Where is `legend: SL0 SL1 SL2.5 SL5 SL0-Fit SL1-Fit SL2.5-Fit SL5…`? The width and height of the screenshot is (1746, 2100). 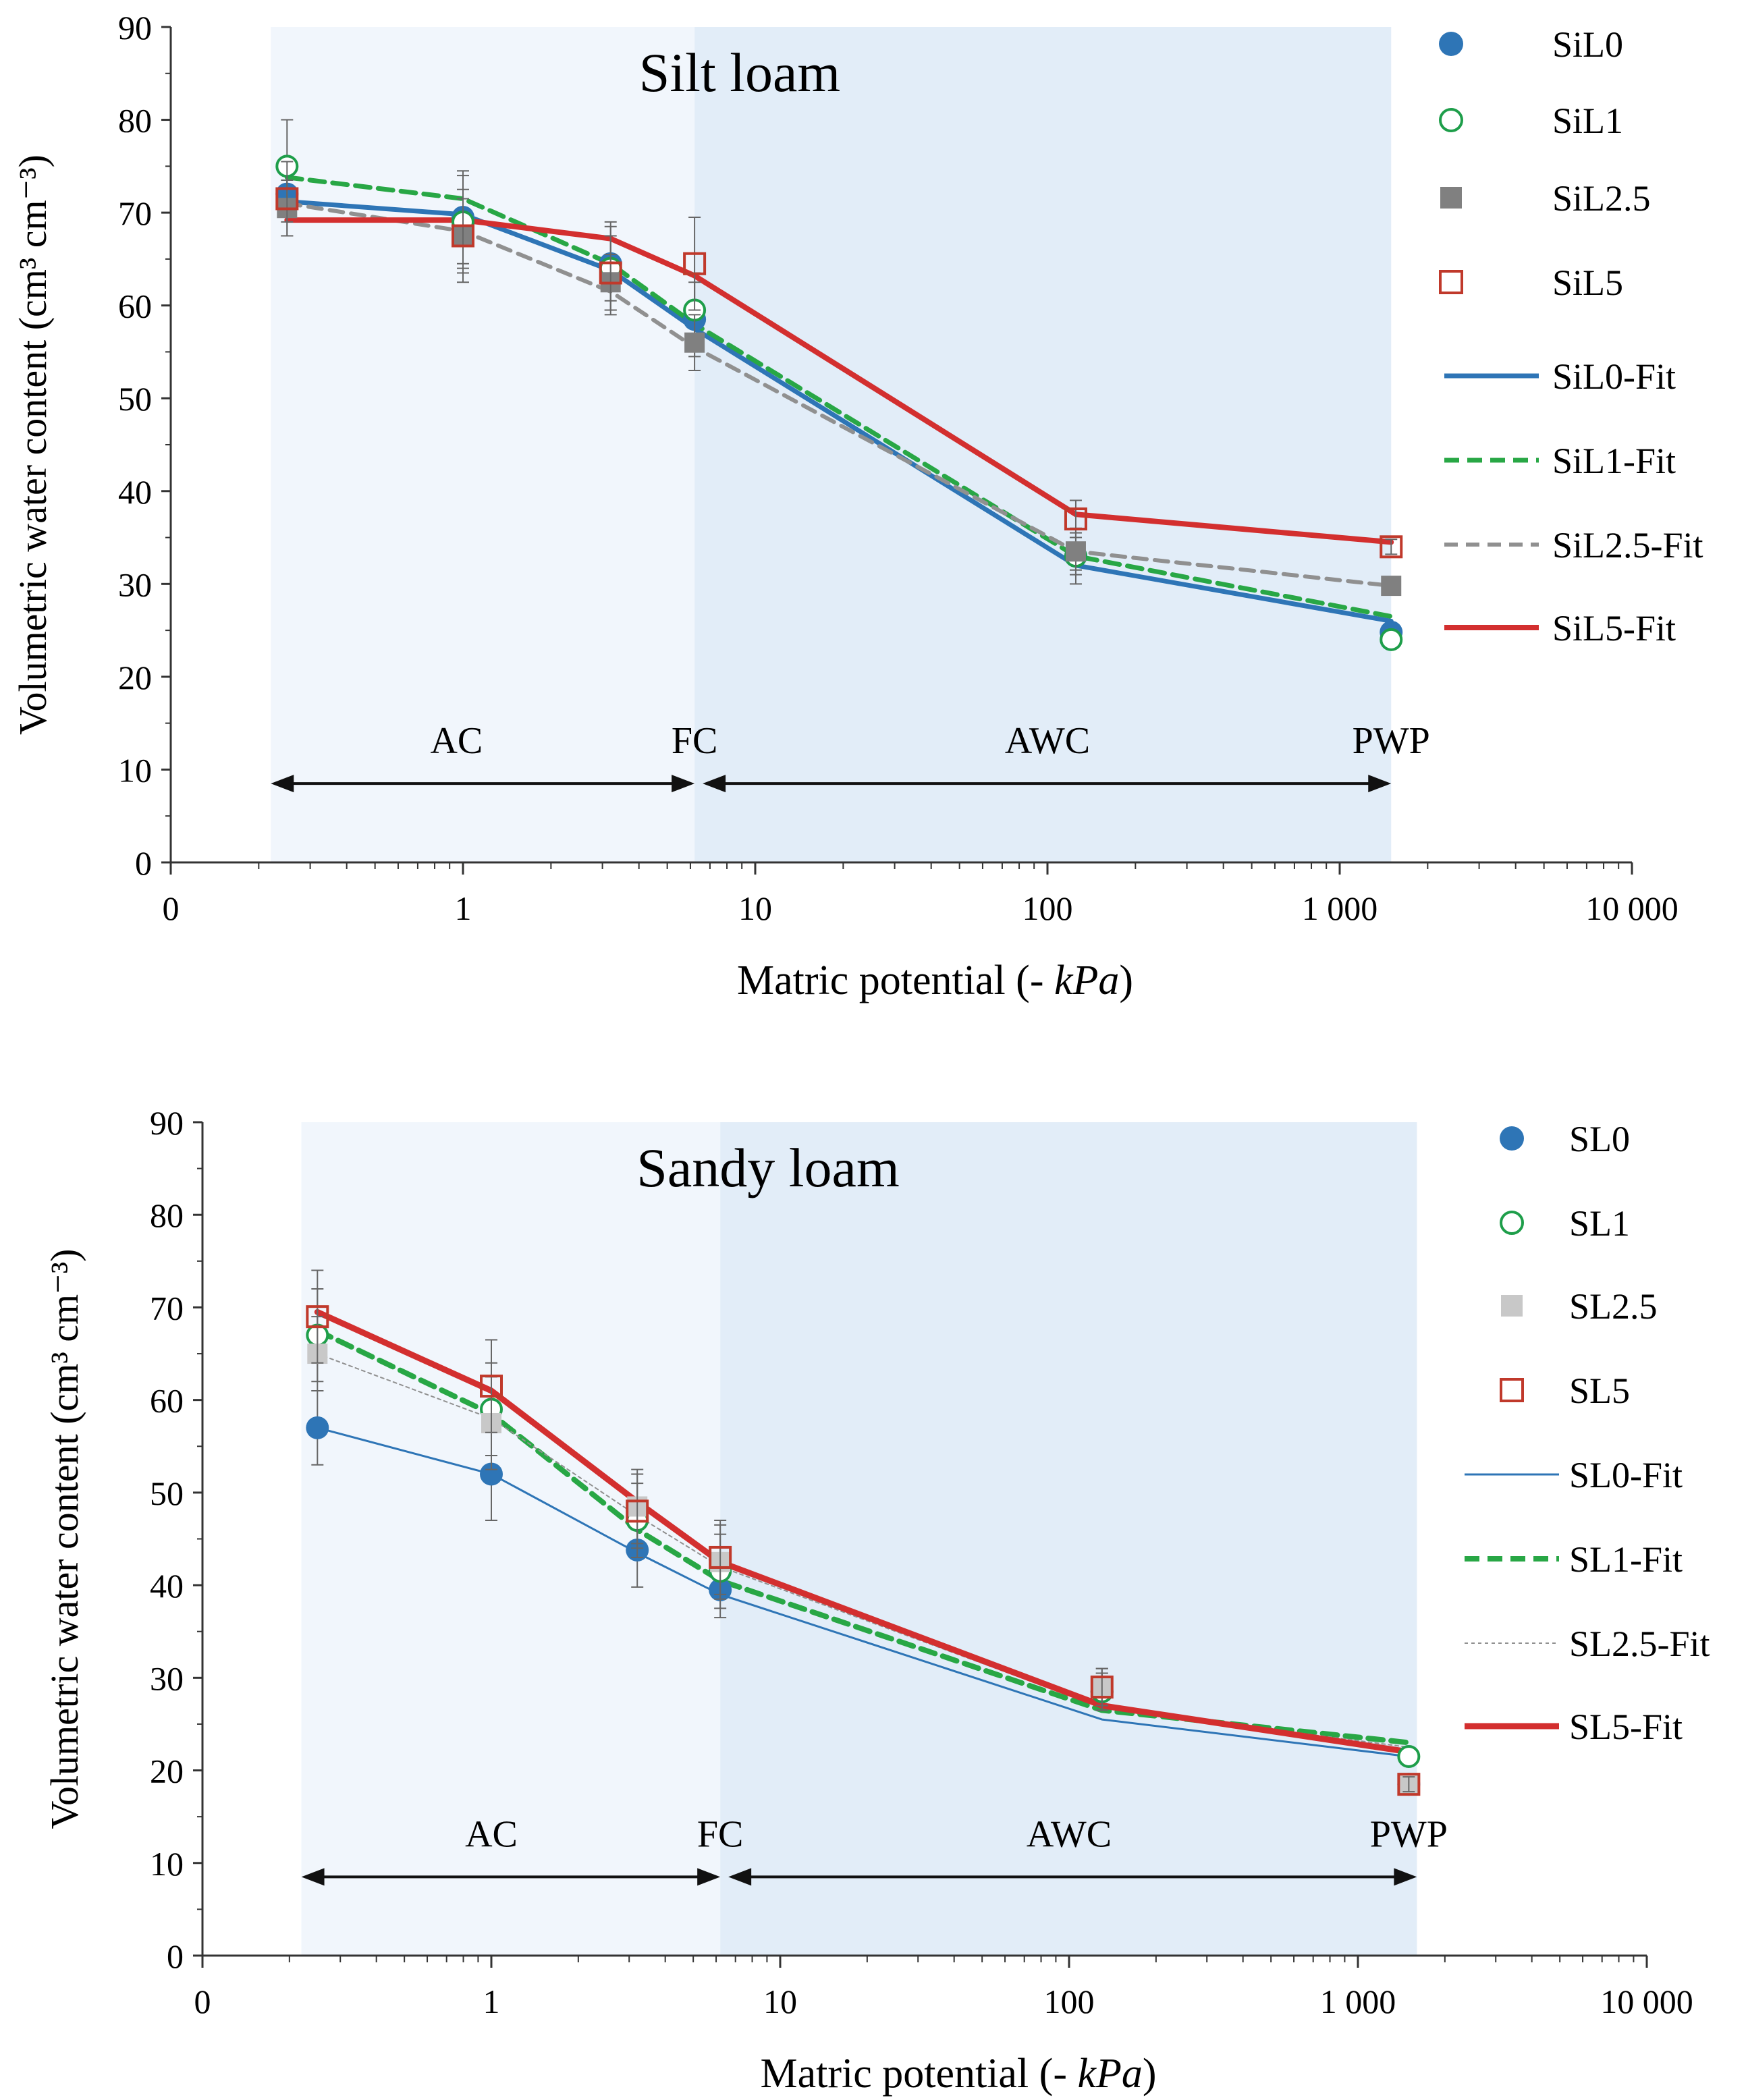
legend: SL0 SL1 SL2.5 SL5 SL0-Fit SL1-Fit SL2.5-Fit SL5… is located at coordinates (1587, 1433).